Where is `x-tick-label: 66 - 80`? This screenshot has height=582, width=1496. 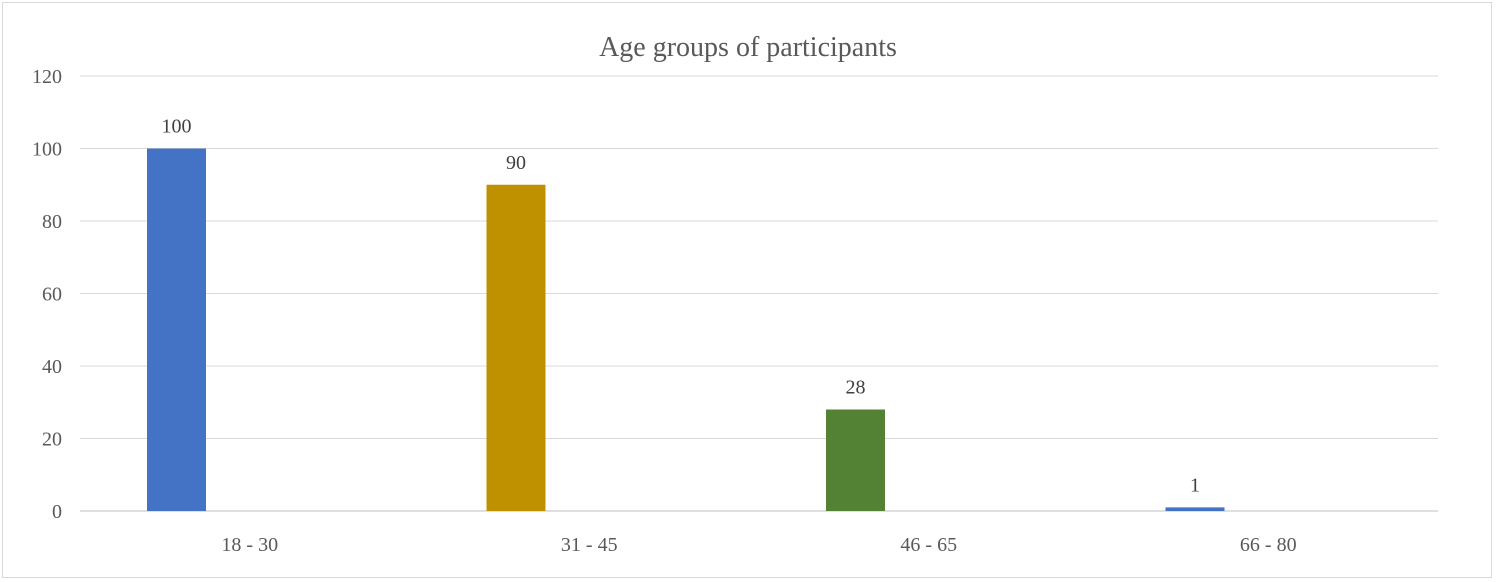 x-tick-label: 66 - 80 is located at coordinates (1268, 545).